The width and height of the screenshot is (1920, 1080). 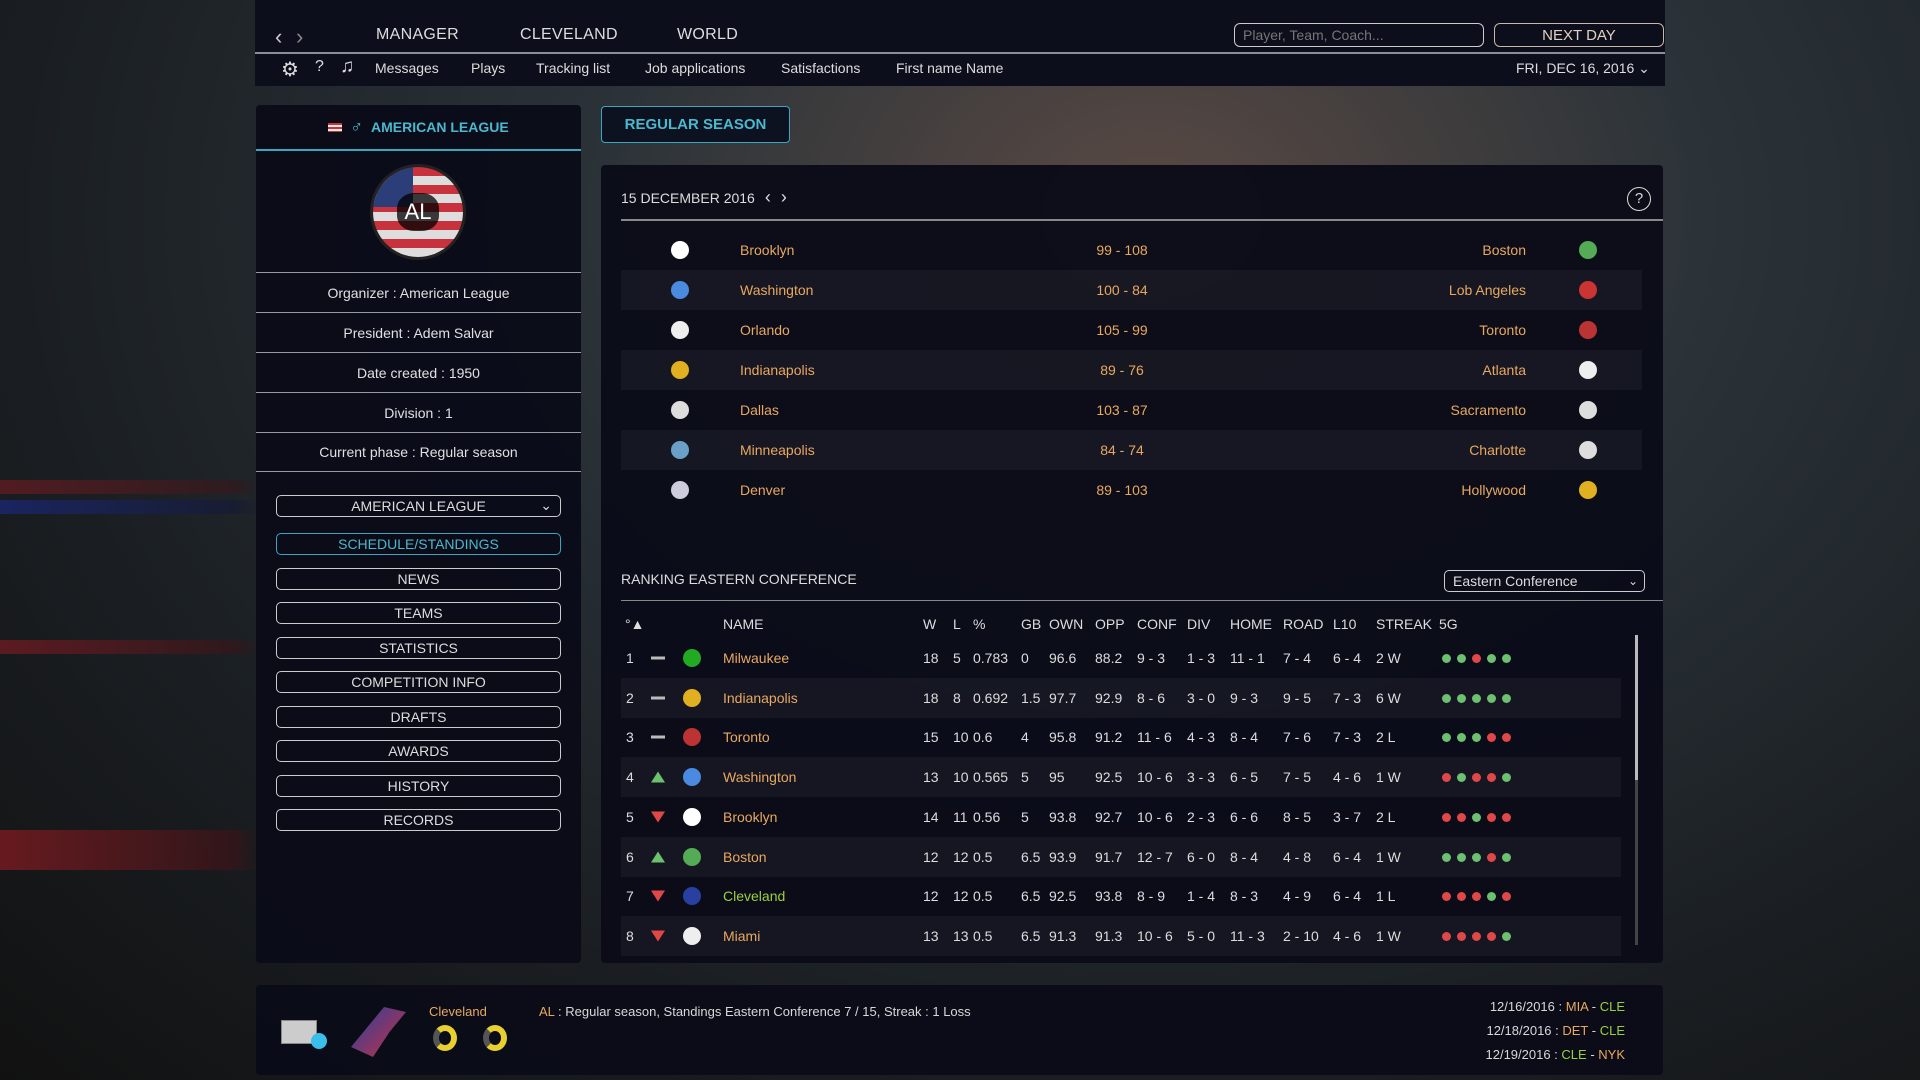 I want to click on team-name: Indianapolis, so click(x=760, y=697).